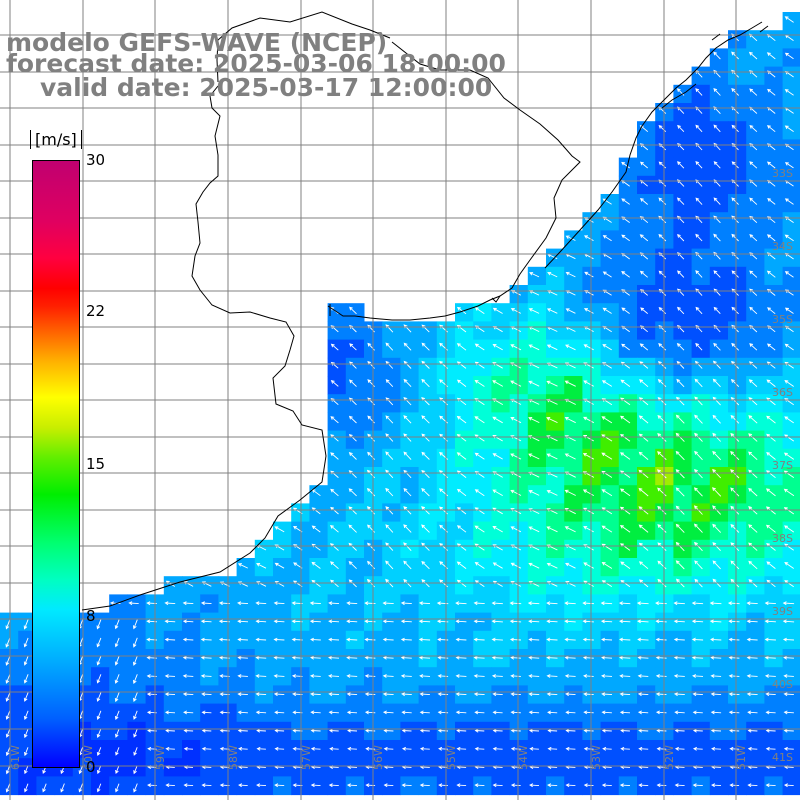  Describe the element at coordinates (266, 87) in the screenshot. I see `valid-date: valid date: 2025-03-17 12:00:00` at that location.